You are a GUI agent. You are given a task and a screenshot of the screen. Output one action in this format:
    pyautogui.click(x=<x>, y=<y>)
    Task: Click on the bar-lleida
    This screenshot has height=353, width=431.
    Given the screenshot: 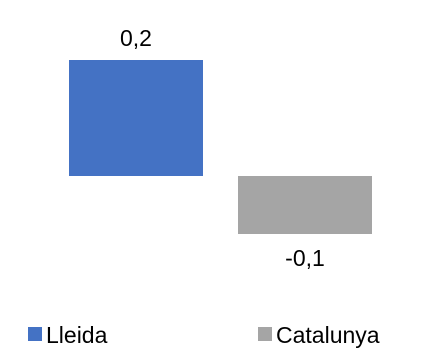 What is the action you would take?
    pyautogui.click(x=136, y=118)
    